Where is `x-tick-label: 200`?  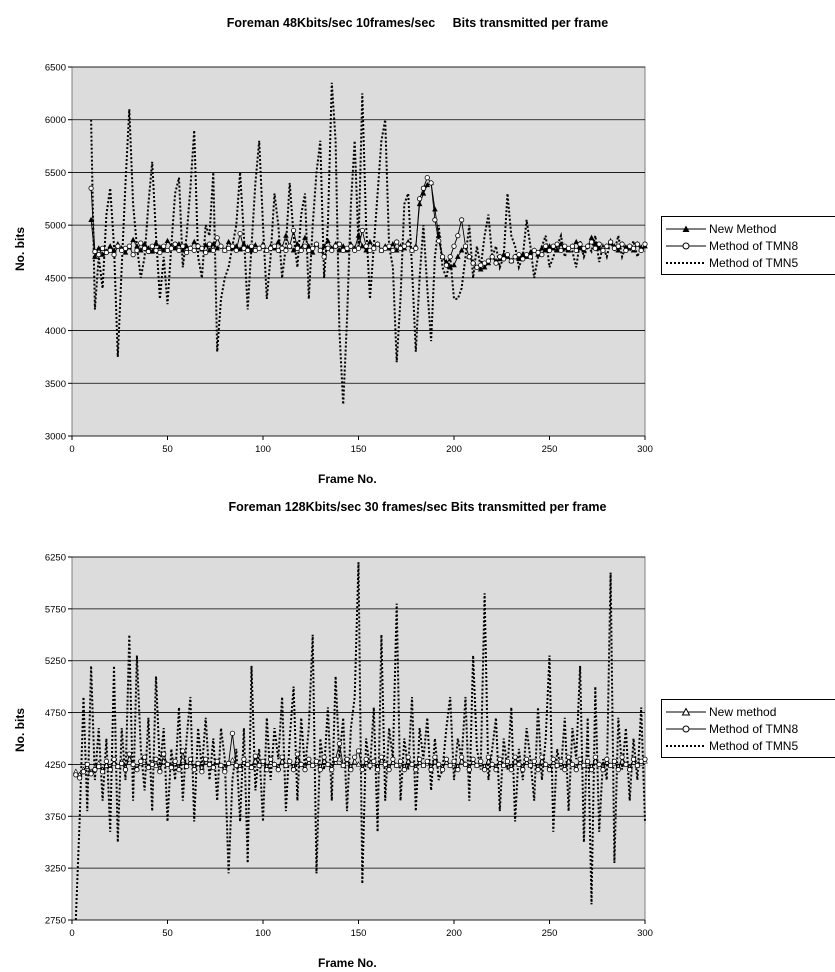
x-tick-label: 200 is located at coordinates (454, 449).